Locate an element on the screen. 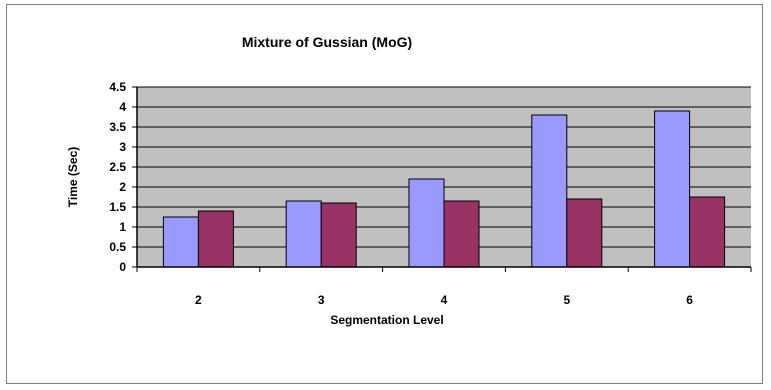 Image resolution: width=771 pixels, height=390 pixels. y-tick-label: 0.5 is located at coordinates (117, 247).